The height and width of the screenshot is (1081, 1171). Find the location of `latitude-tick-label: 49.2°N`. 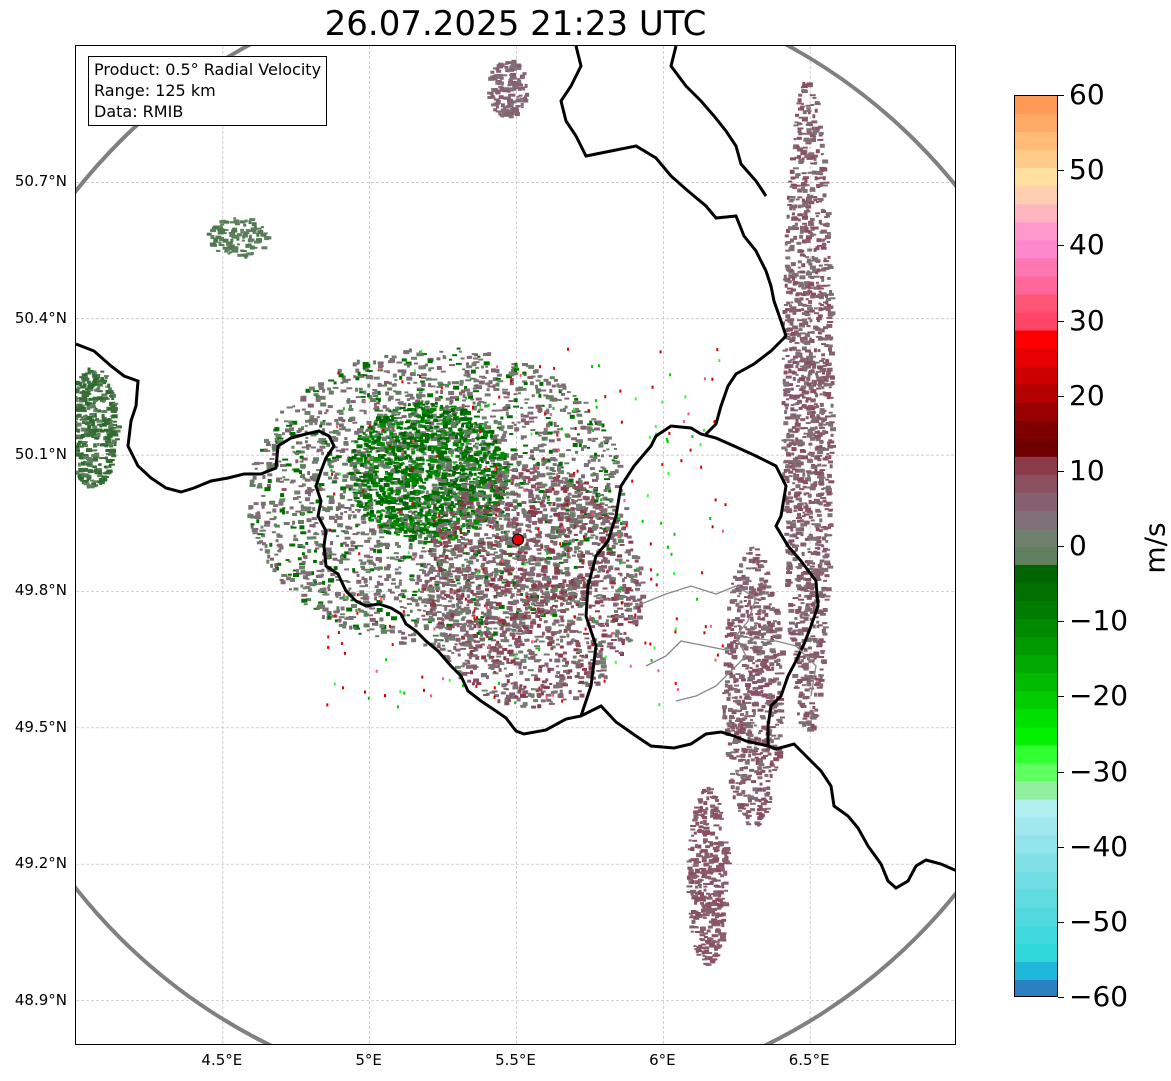

latitude-tick-label: 49.2°N is located at coordinates (40, 863).